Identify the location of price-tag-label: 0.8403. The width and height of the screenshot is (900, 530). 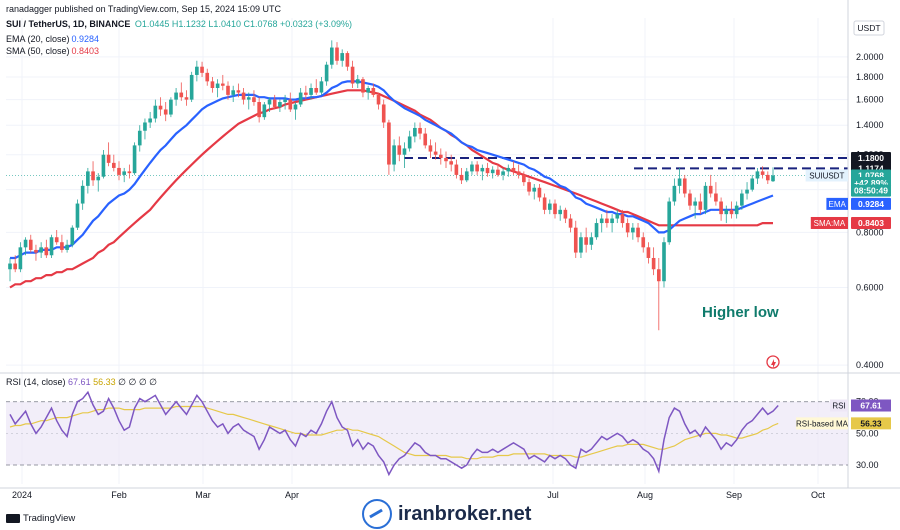
(871, 223).